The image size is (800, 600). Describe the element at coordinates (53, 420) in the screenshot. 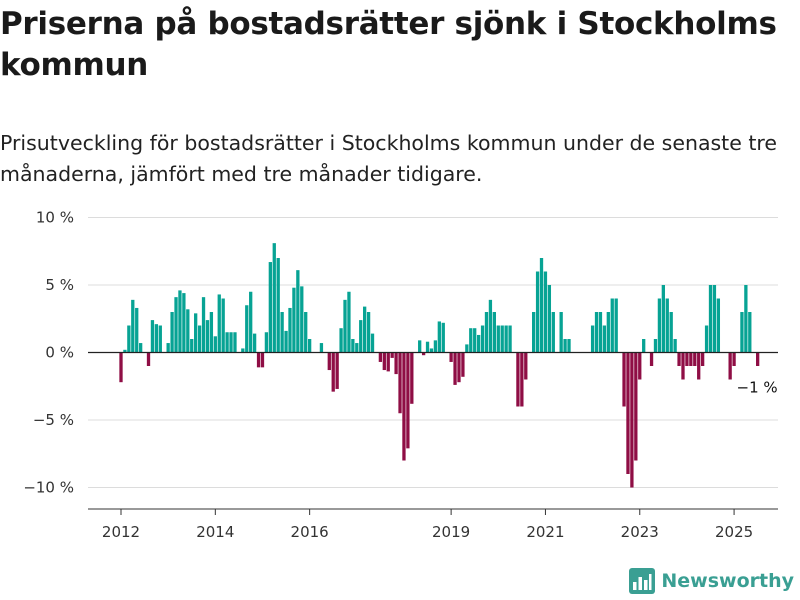

I see `y-tick-label: −5 %` at that location.